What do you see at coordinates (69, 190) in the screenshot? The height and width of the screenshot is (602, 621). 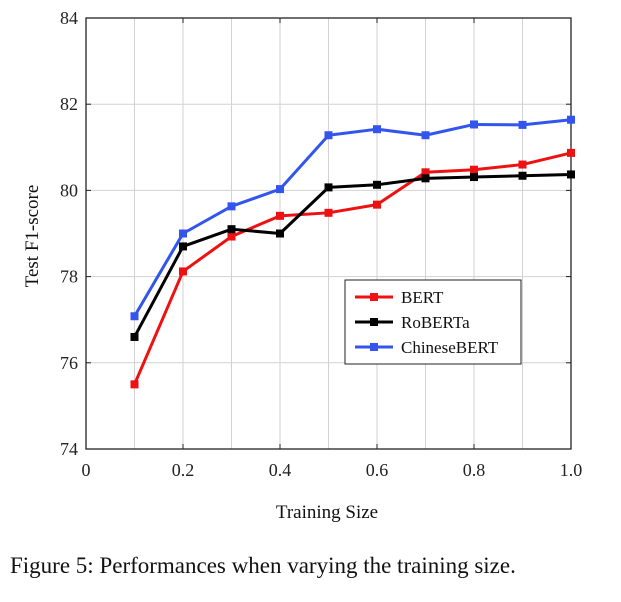 I see `y-tick-label: 80` at bounding box center [69, 190].